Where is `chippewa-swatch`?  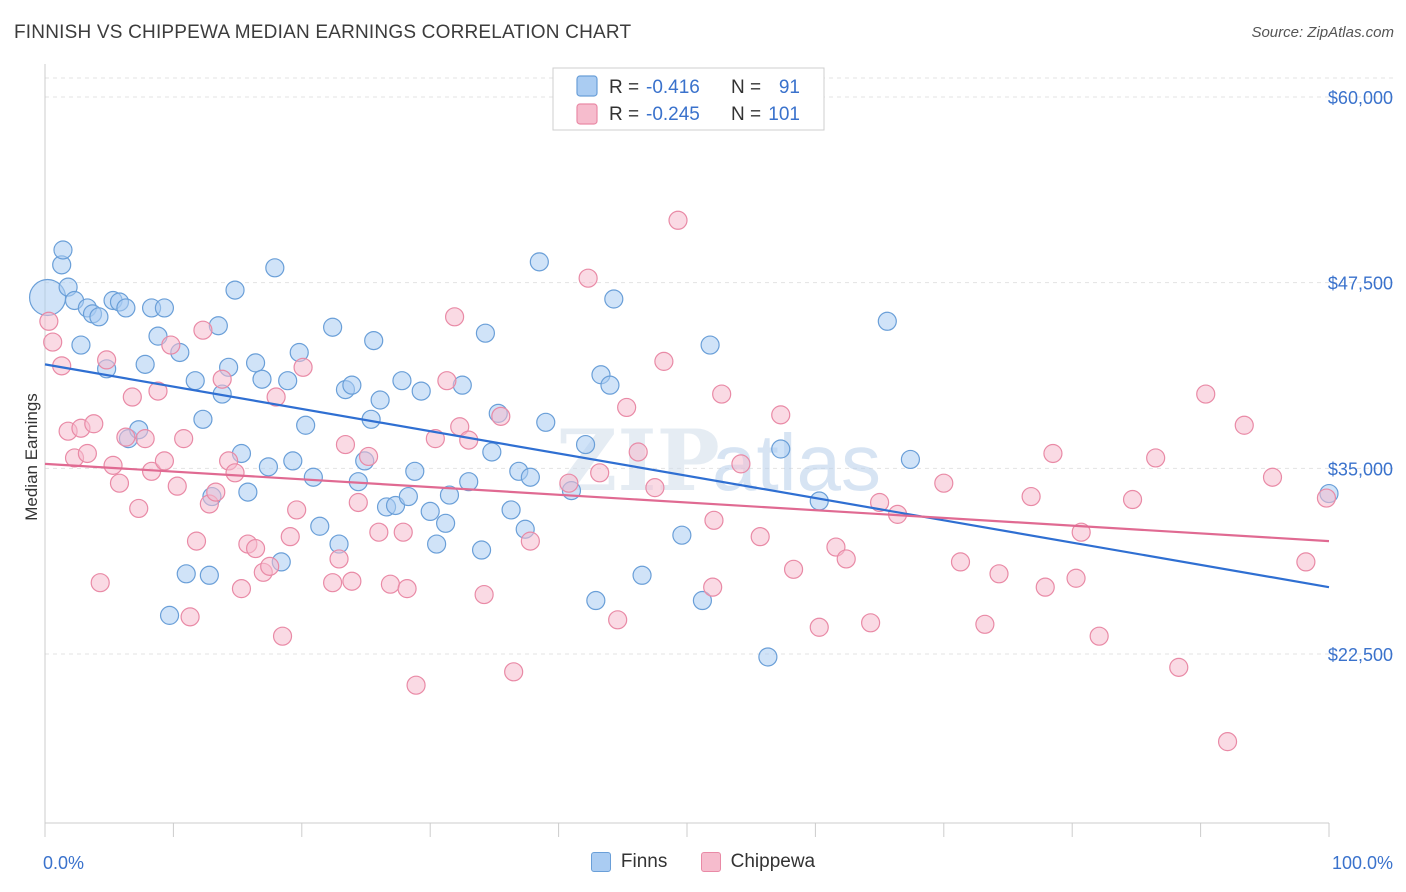 chippewa-swatch is located at coordinates (710, 862).